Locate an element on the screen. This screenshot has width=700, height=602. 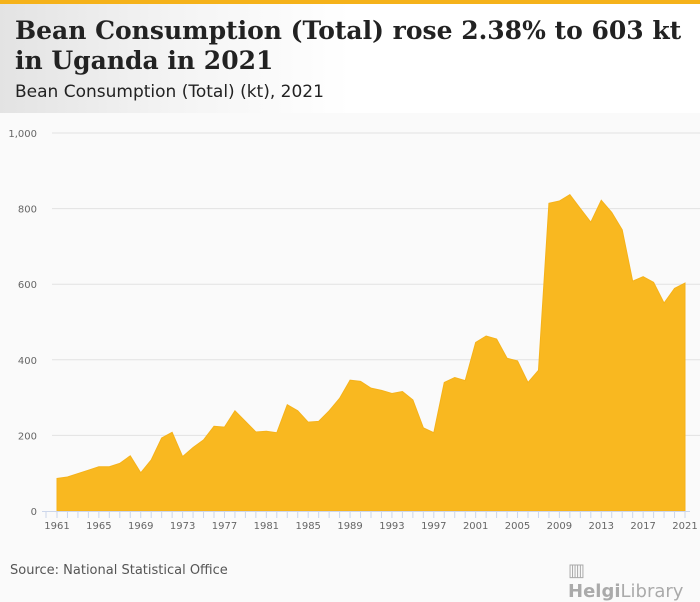
x-tick-label: 2009 is located at coordinates (559, 526).